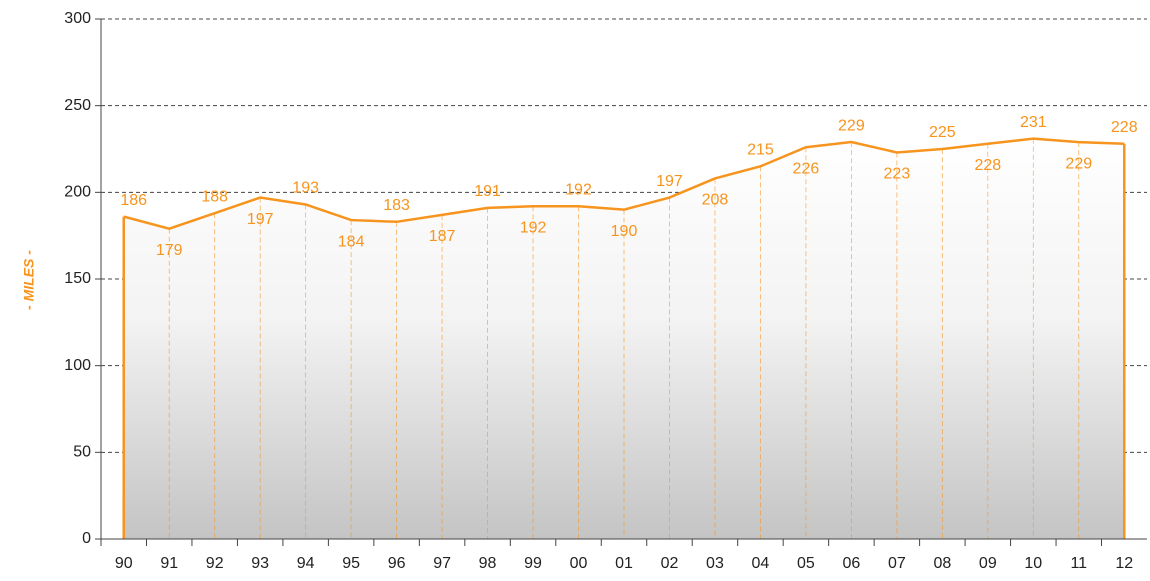  What do you see at coordinates (942, 563) in the screenshot?
I see `x-tick-label: 08` at bounding box center [942, 563].